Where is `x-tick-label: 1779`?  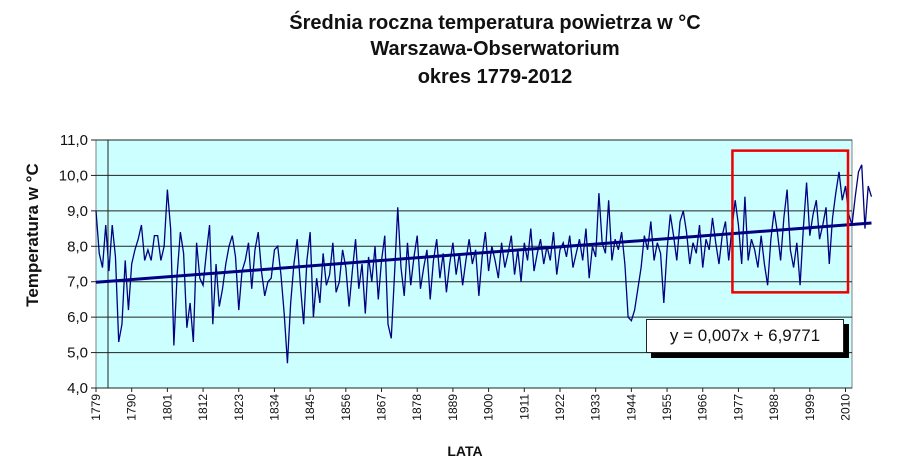
x-tick-label: 1779 is located at coordinates (96, 407).